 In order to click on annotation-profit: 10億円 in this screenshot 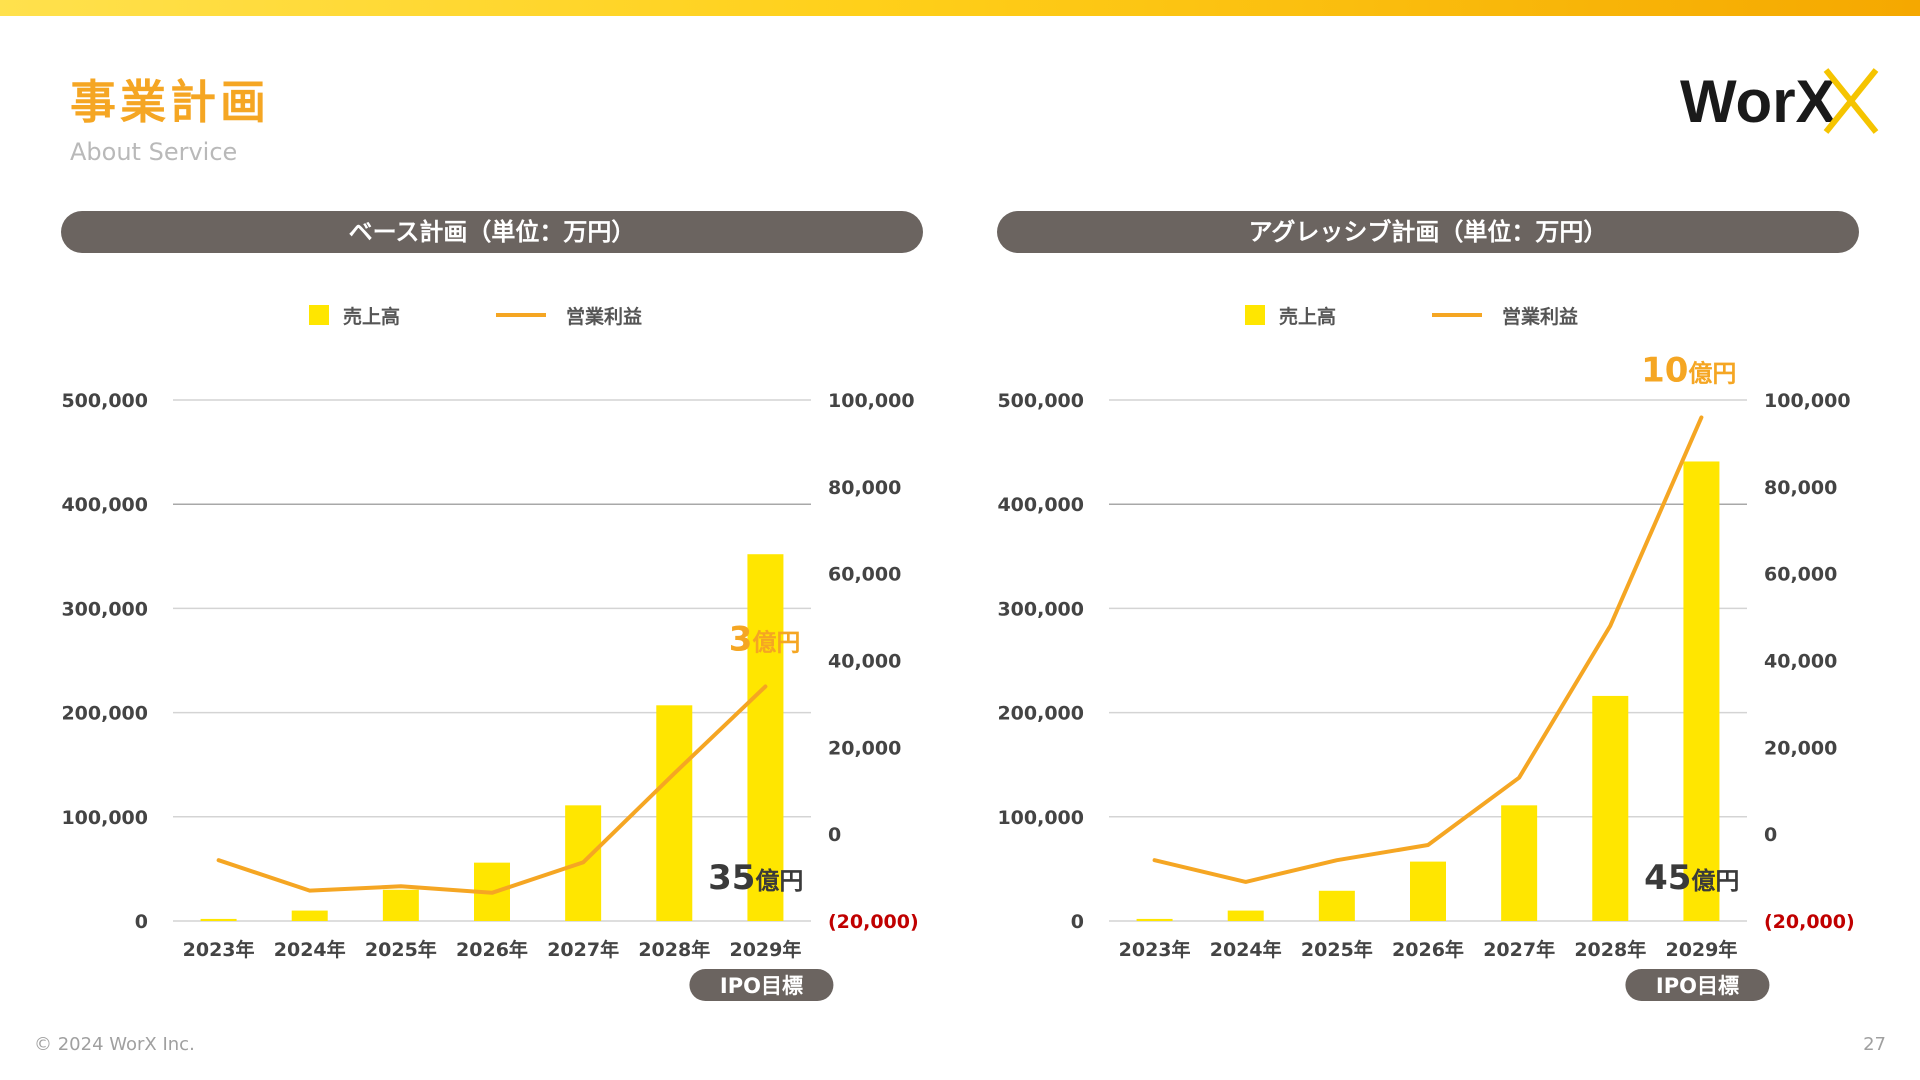, I will do `click(1688, 370)`.